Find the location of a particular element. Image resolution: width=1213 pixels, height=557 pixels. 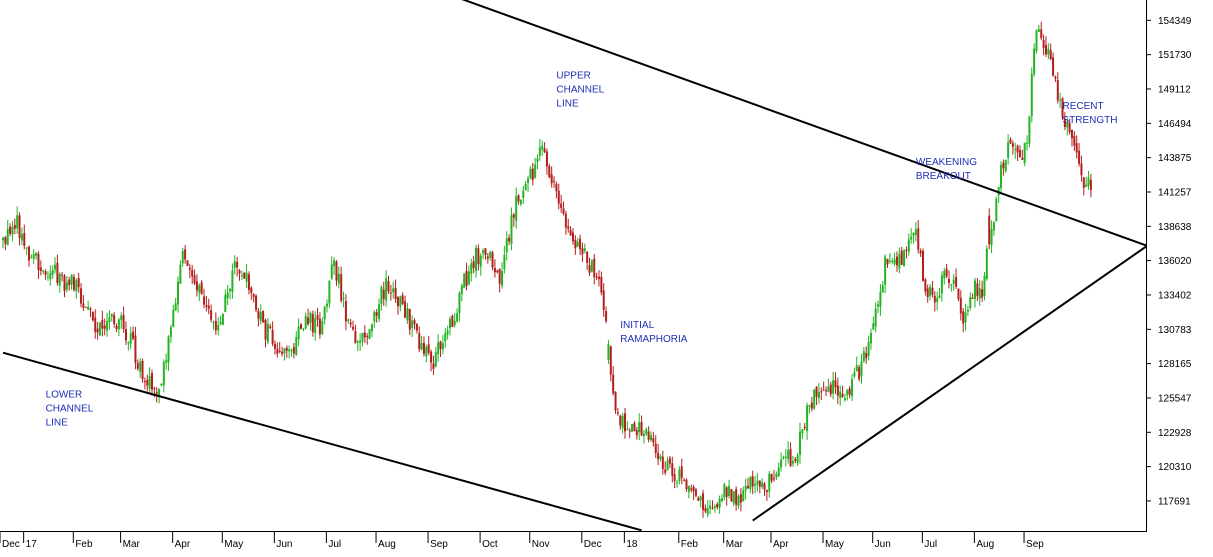

x-tick-label: Mar is located at coordinates (735, 544).